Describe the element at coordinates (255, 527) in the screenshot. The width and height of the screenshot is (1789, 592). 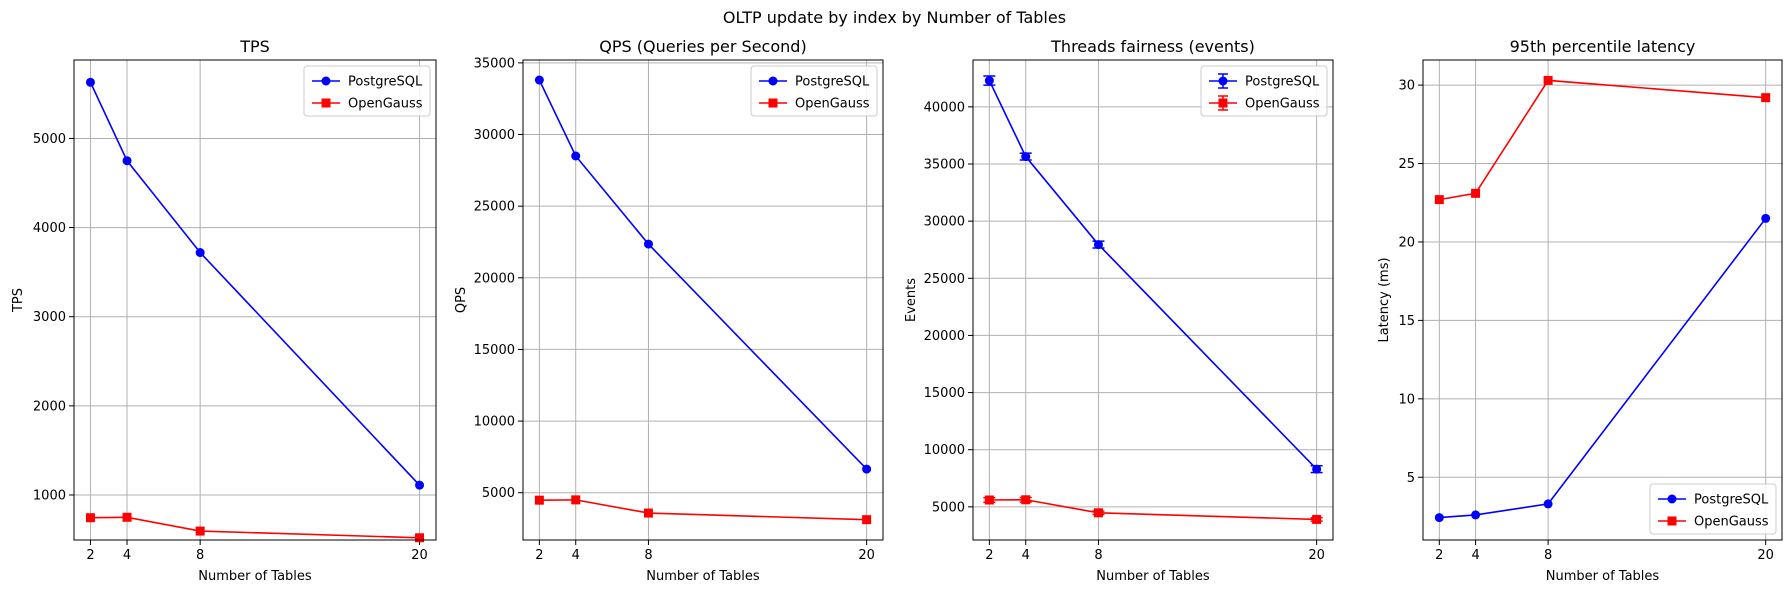
I see `series-line-opengauss` at that location.